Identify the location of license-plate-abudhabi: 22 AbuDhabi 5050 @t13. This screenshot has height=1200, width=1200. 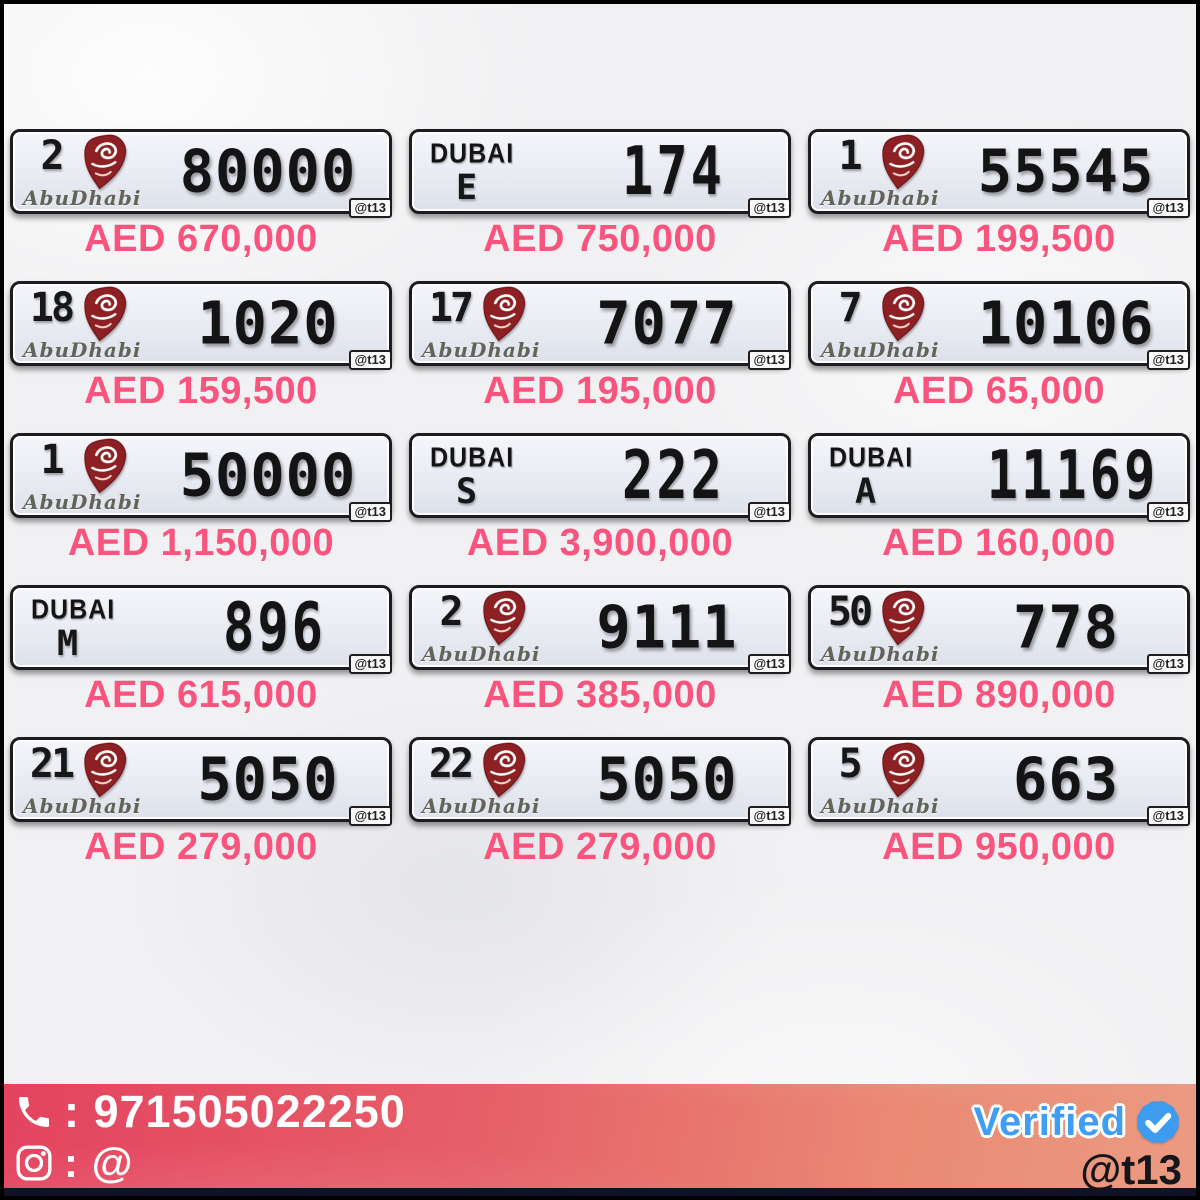
(600, 781).